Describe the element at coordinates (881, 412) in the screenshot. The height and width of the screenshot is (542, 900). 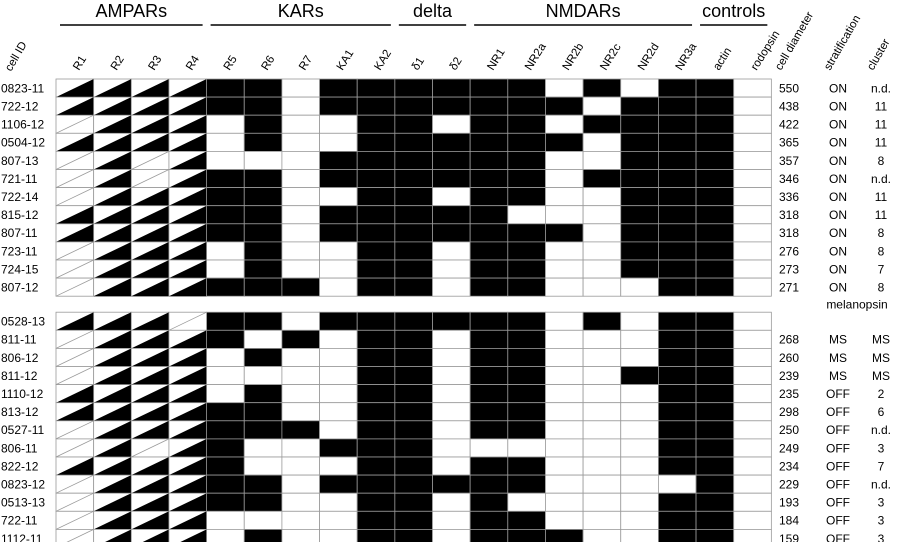
I see `cluster-value: 6` at that location.